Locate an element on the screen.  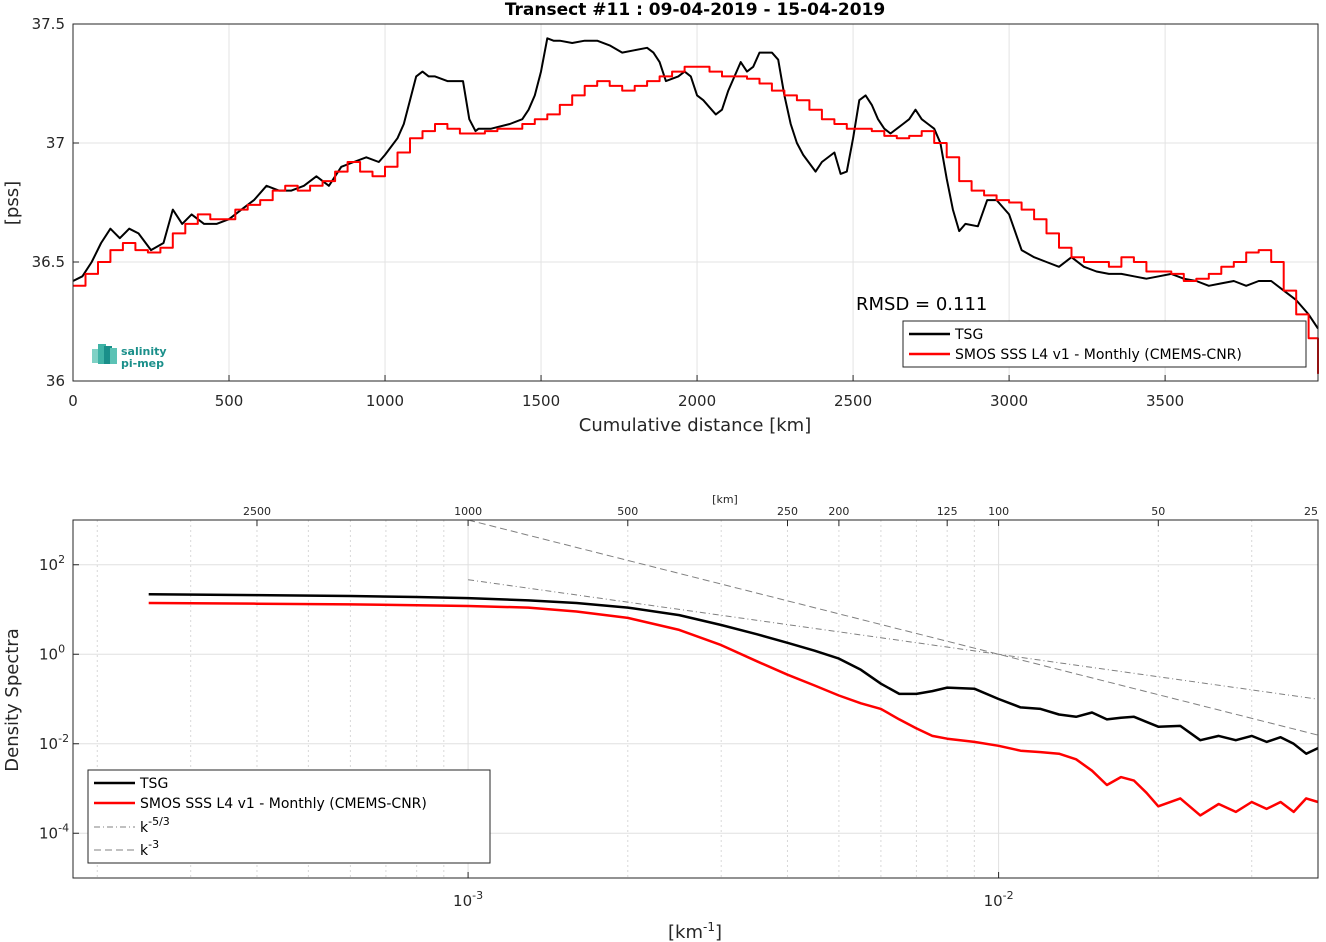
transect-x-tick-label: 3000 is located at coordinates (1009, 401).